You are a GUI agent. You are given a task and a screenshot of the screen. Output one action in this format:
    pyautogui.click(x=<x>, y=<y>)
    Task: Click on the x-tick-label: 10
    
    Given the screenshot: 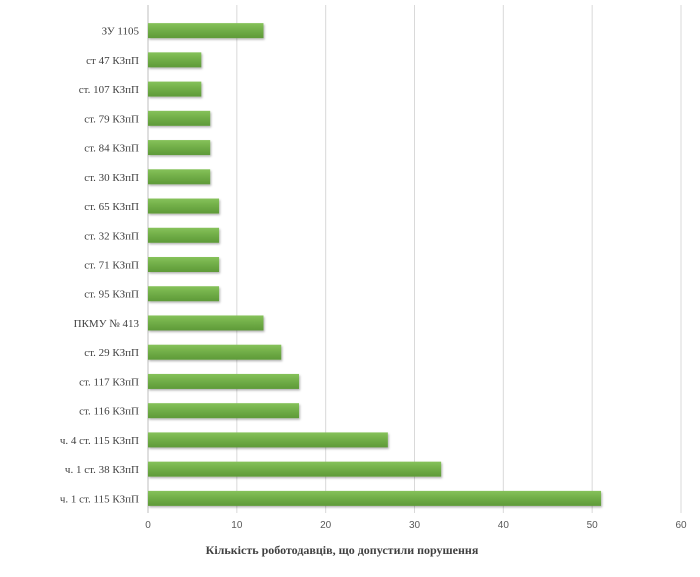 What is the action you would take?
    pyautogui.click(x=237, y=525)
    